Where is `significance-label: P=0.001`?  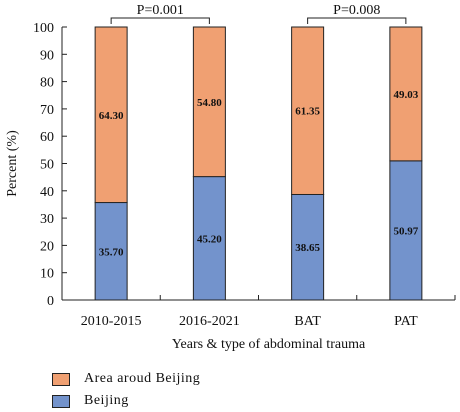 significance-label: P=0.001 is located at coordinates (160, 10).